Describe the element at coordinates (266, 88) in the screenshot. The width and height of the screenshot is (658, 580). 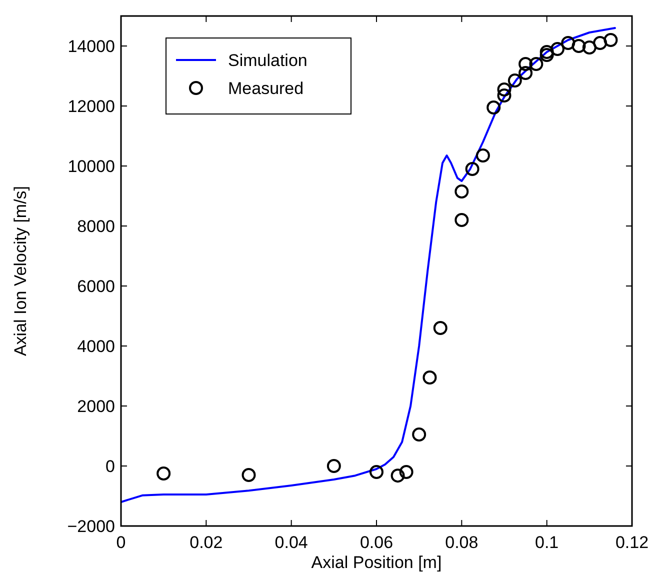
I see `legend-label: Measured` at that location.